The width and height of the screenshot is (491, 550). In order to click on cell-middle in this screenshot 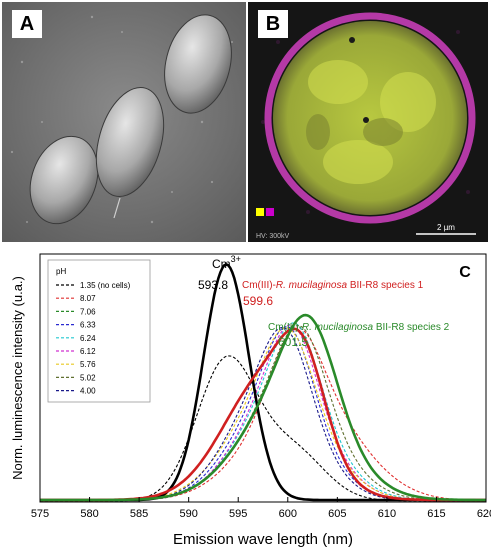, I will do `click(130, 152)`.